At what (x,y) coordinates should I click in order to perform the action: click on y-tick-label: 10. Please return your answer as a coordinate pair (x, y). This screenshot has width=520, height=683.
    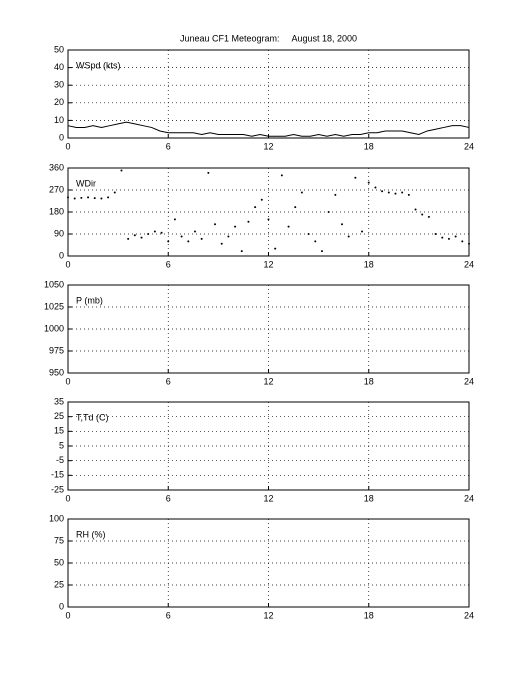
    Looking at the image, I should click on (59, 120).